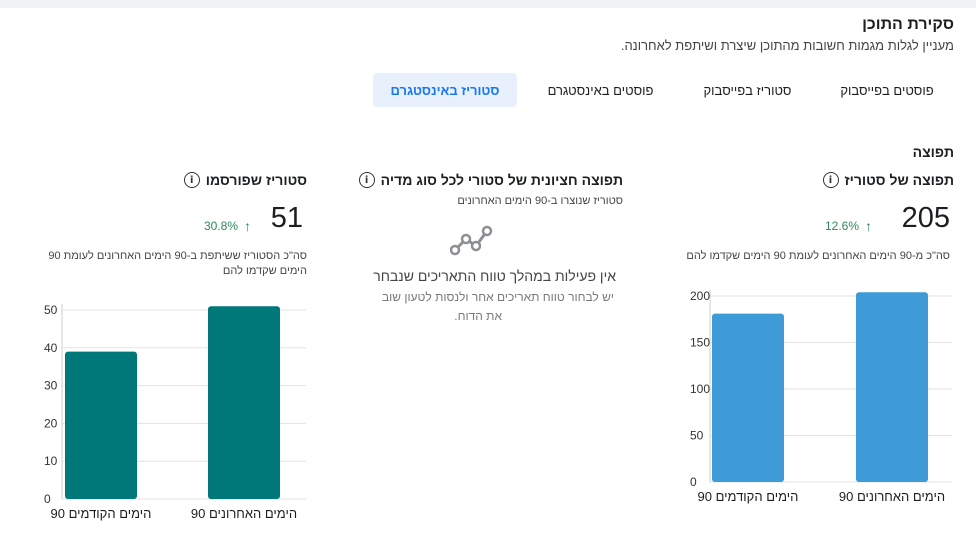  I want to click on y-tick-label: 100, so click(700, 389).